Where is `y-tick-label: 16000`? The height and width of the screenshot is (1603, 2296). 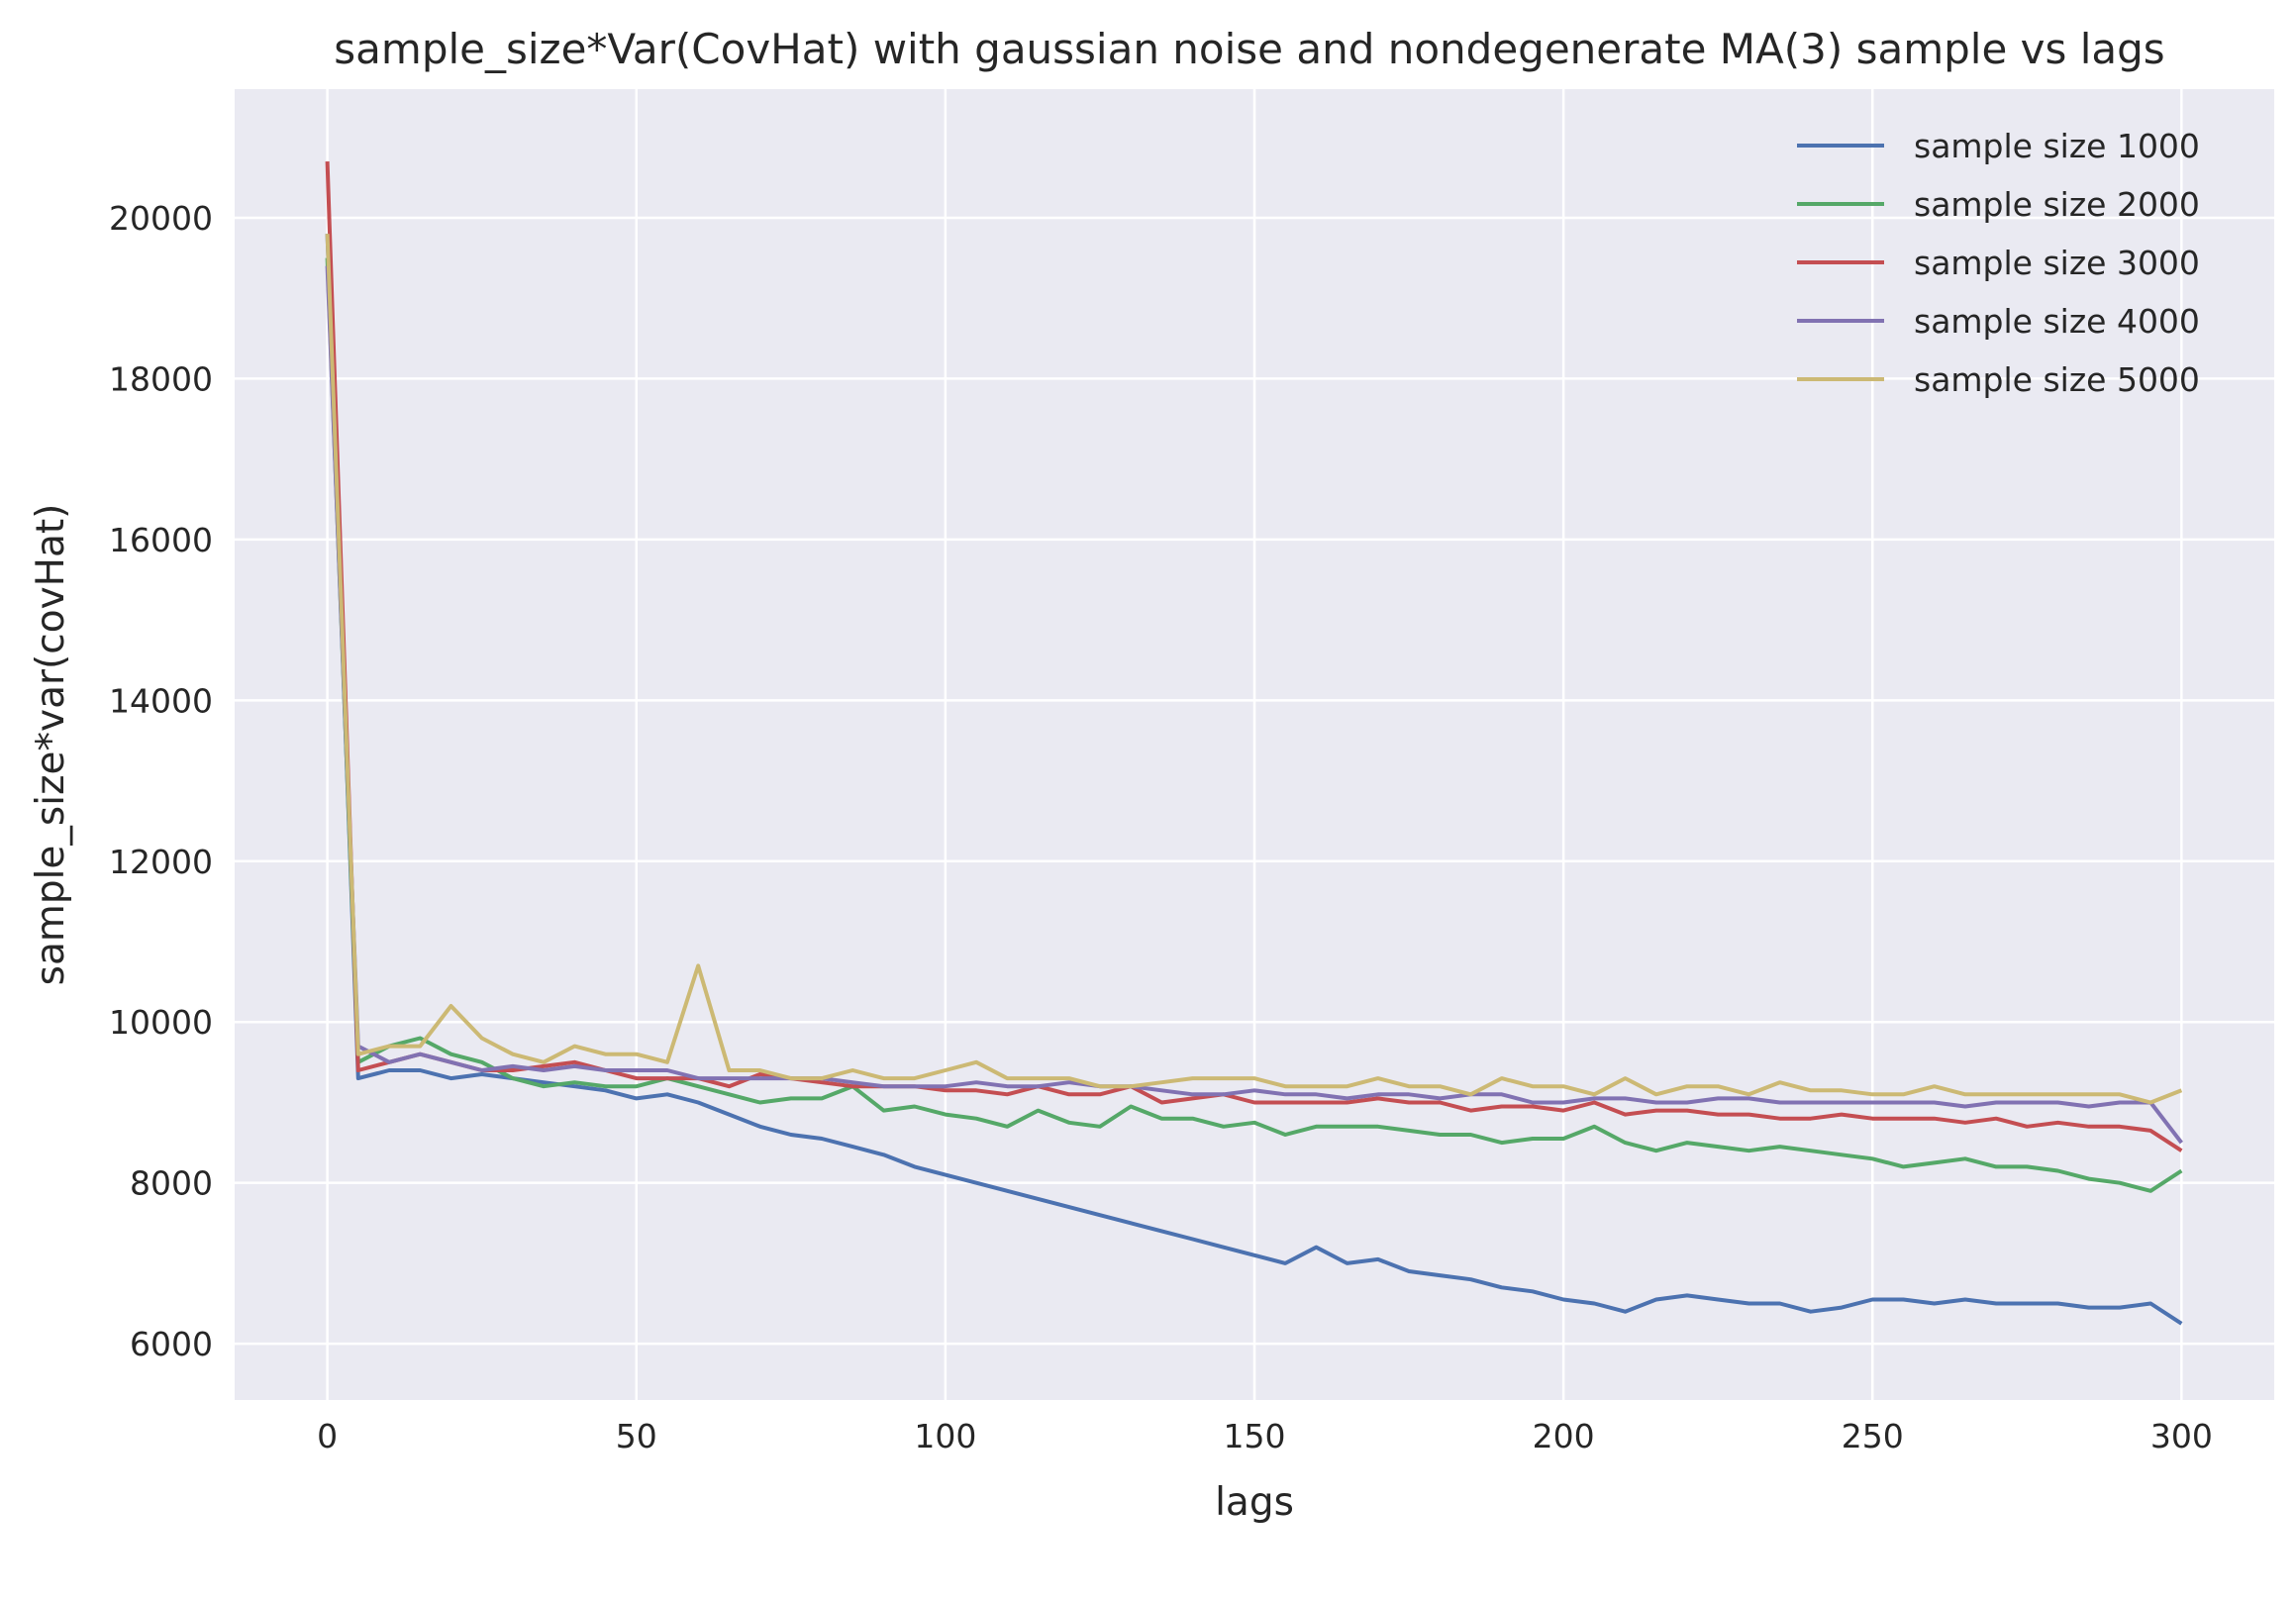 y-tick-label: 16000 is located at coordinates (161, 540).